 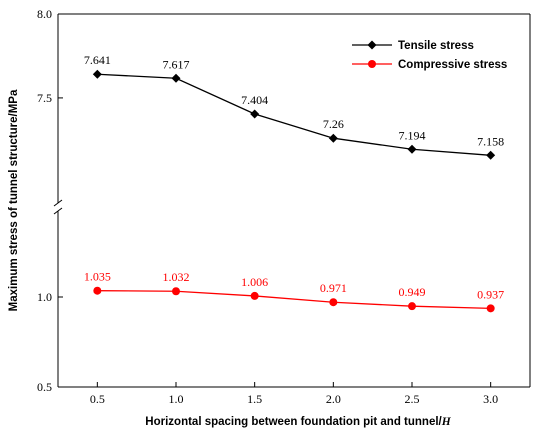 I want to click on legend-label-tensile: Tensile stress, so click(x=436, y=46).